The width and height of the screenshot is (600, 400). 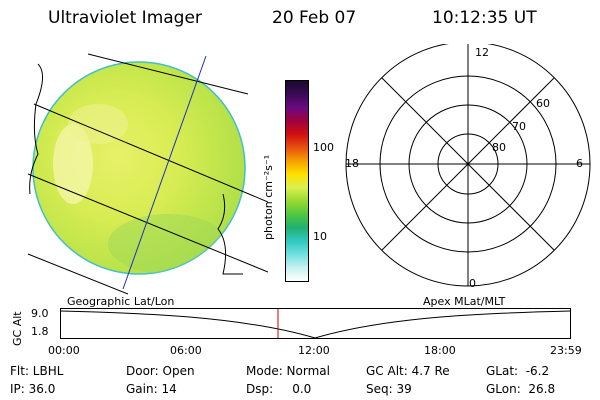 What do you see at coordinates (389, 389) in the screenshot?
I see `seq-status: Seq: 39` at bounding box center [389, 389].